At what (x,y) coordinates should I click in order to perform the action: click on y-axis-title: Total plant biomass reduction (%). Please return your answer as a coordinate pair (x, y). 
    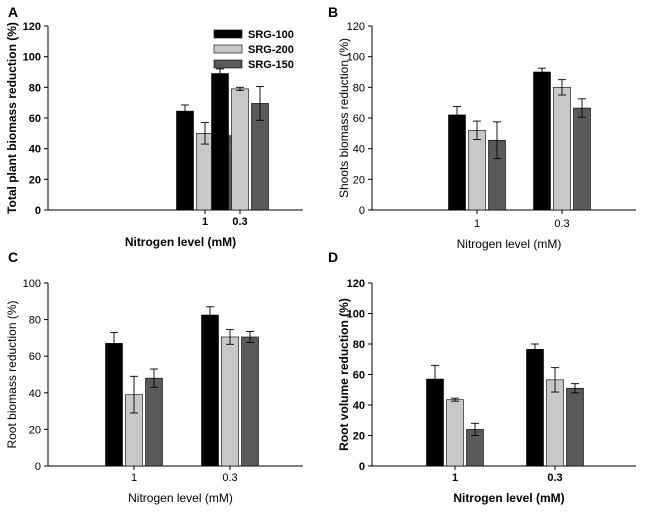
    Looking at the image, I should click on (12, 118).